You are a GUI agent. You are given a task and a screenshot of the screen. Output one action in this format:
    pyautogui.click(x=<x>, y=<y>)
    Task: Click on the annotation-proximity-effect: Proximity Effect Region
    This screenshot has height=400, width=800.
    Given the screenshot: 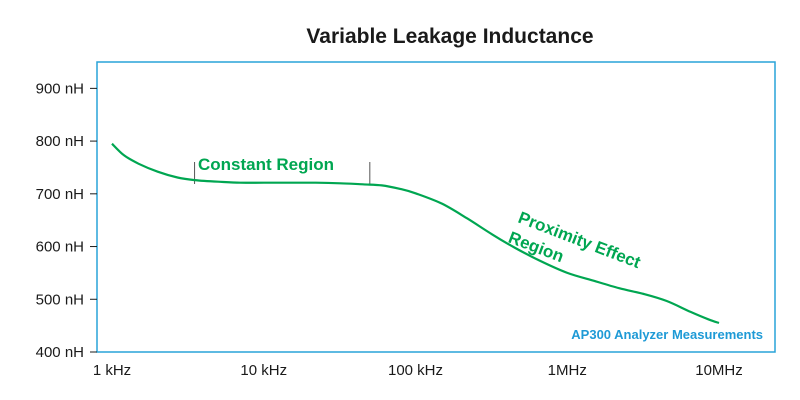 What is the action you would take?
    pyautogui.click(x=575, y=240)
    